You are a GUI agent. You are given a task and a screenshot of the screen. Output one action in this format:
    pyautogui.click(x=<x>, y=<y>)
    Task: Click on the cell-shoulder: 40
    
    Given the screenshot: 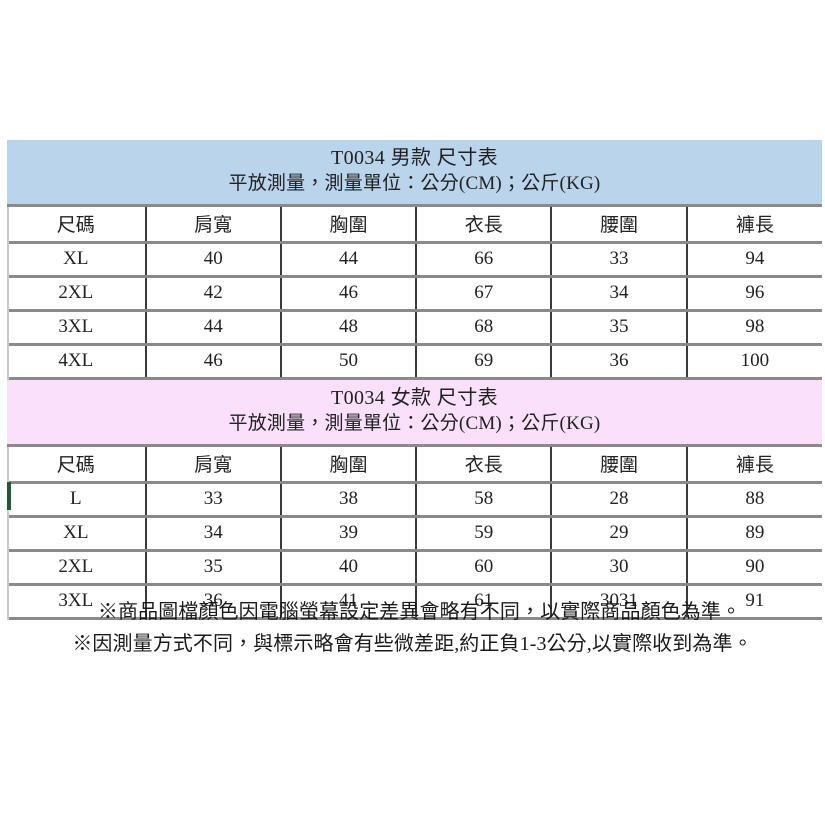 What is the action you would take?
    pyautogui.click(x=213, y=260)
    